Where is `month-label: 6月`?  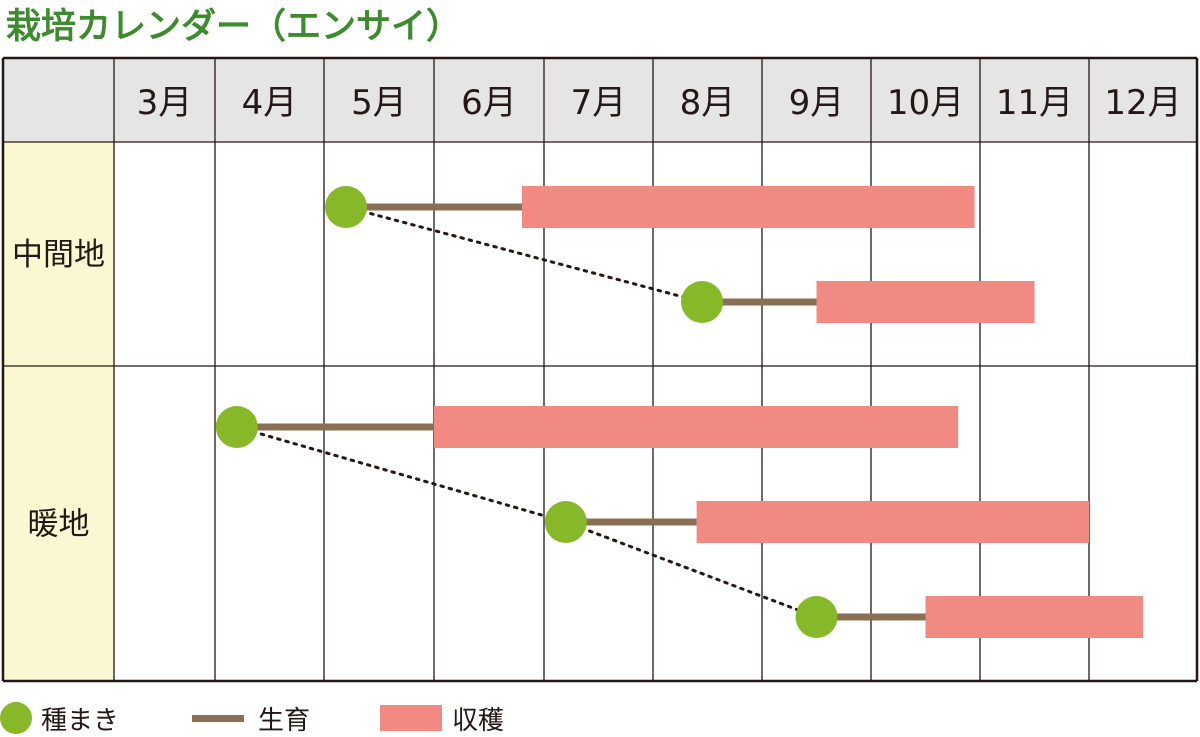
month-label: 6月 is located at coordinates (489, 103).